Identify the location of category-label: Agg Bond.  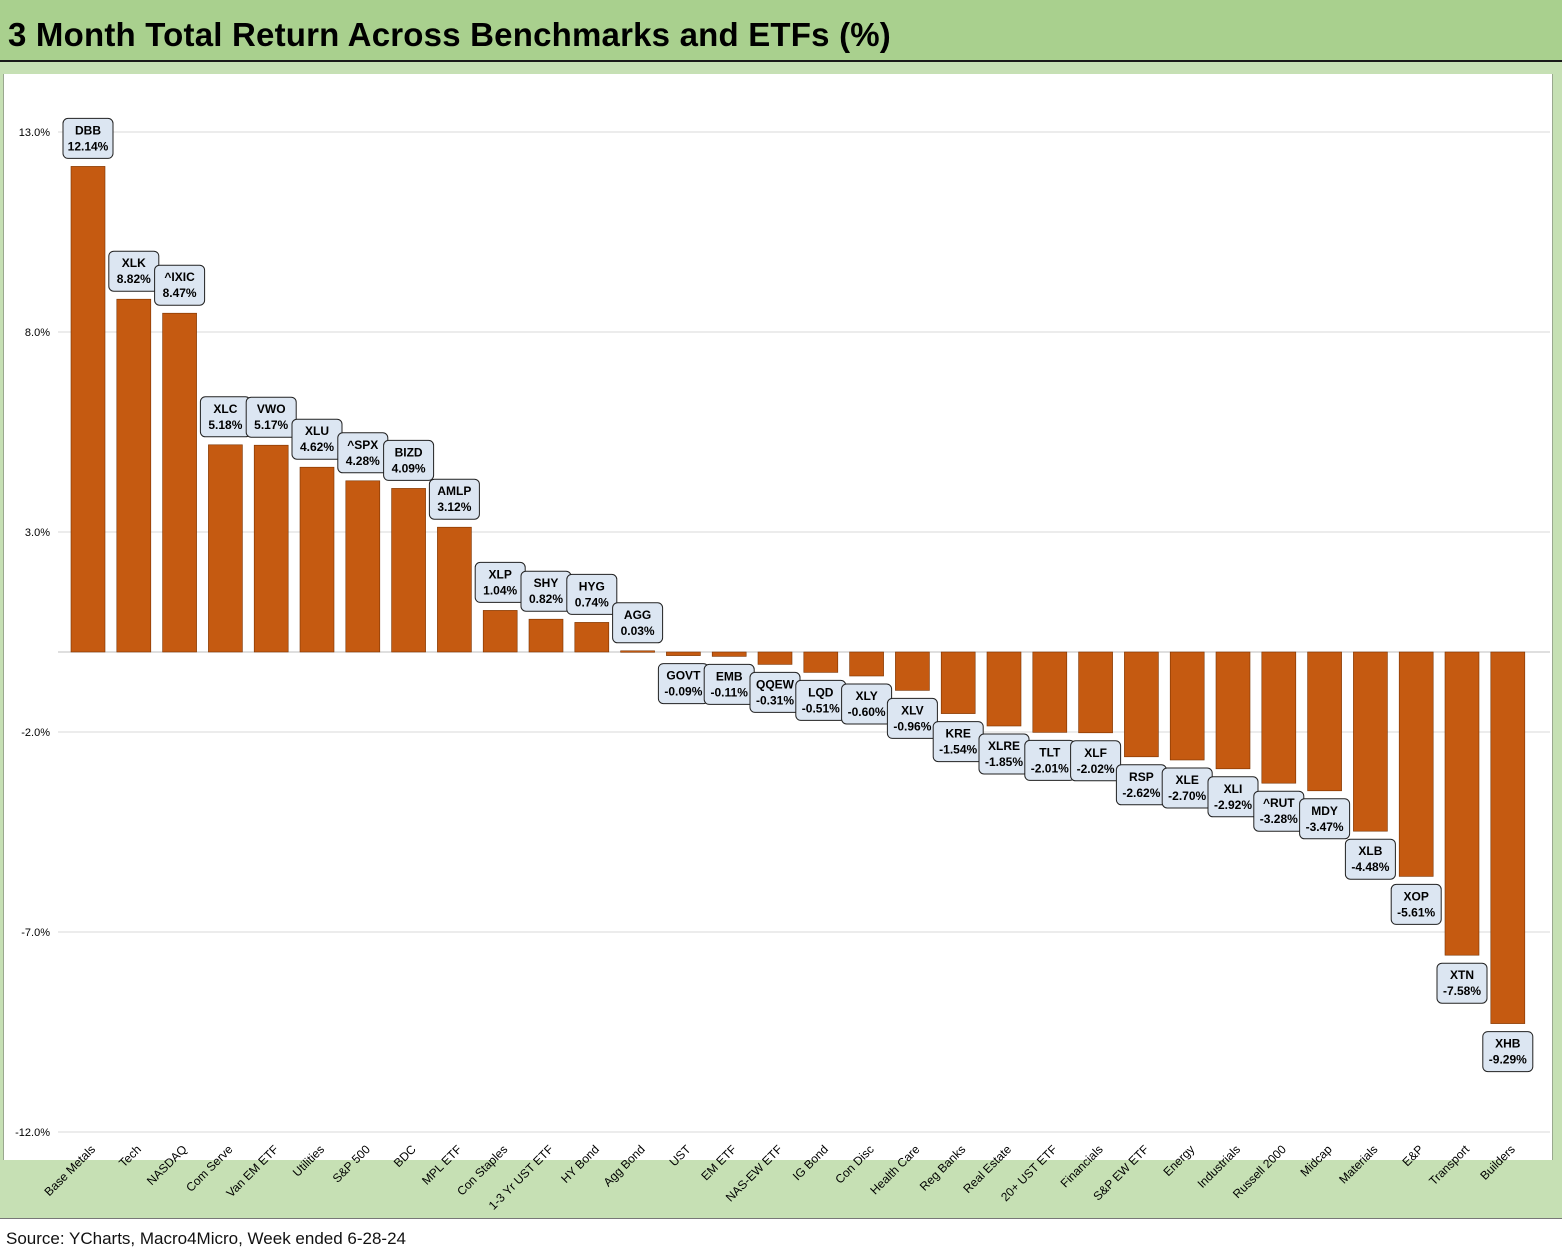
(624, 1165).